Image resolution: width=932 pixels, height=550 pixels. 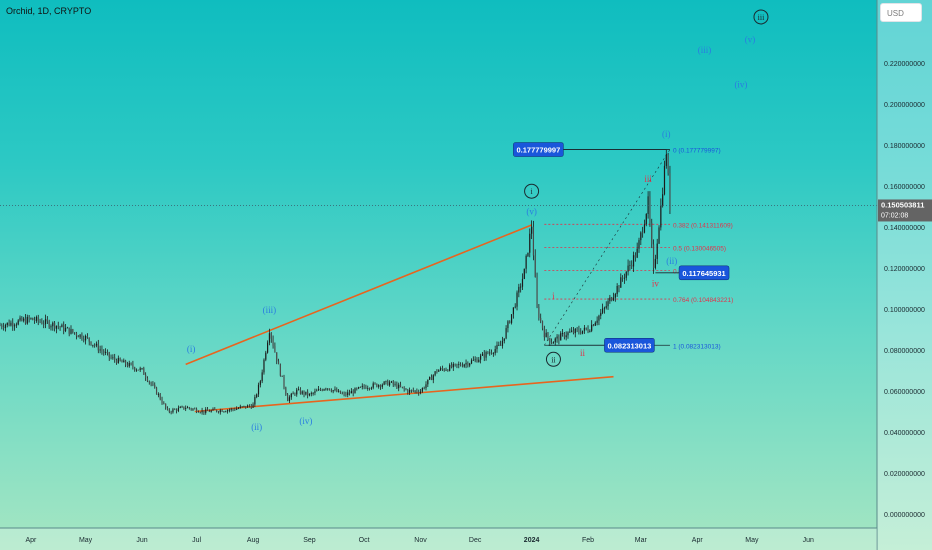 I want to click on x-tick-label: May, so click(x=752, y=540).